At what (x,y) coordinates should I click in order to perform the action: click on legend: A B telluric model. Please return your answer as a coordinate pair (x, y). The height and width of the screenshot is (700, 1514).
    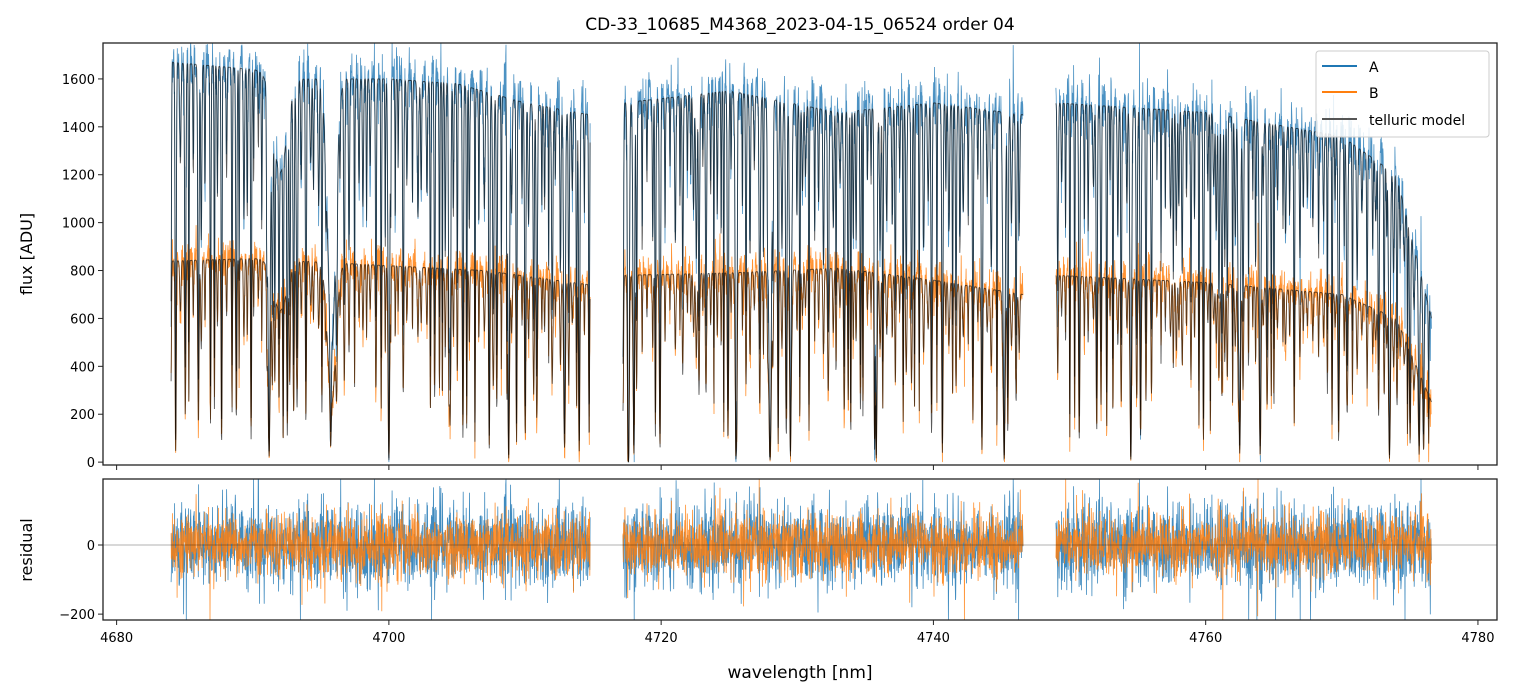
    Looking at the image, I should click on (1402, 94).